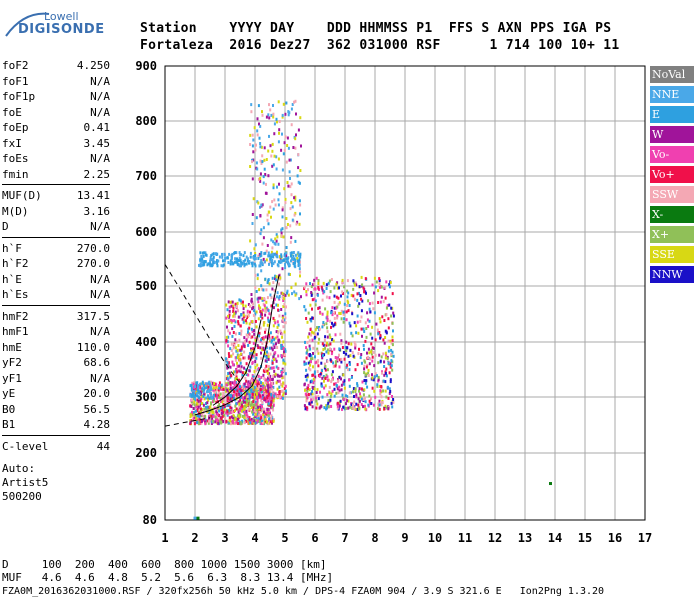 This screenshot has height=600, width=700. What do you see at coordinates (56, 97) in the screenshot?
I see `param-row: foF1p N/A` at bounding box center [56, 97].